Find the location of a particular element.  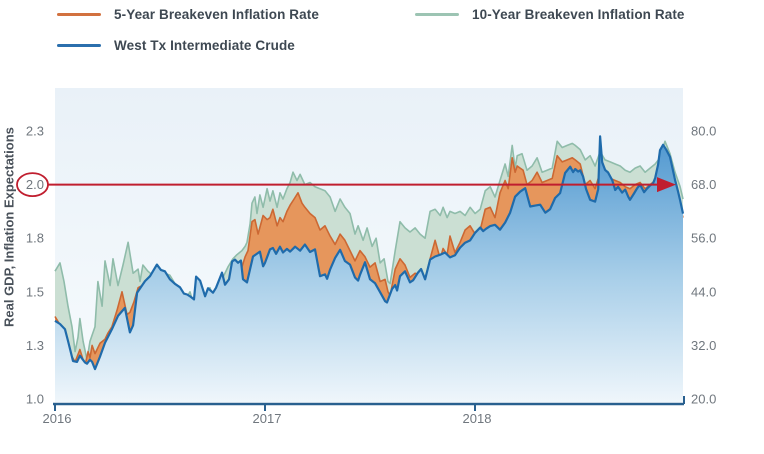

right-axis-tick-label: 80.0 is located at coordinates (703, 131).